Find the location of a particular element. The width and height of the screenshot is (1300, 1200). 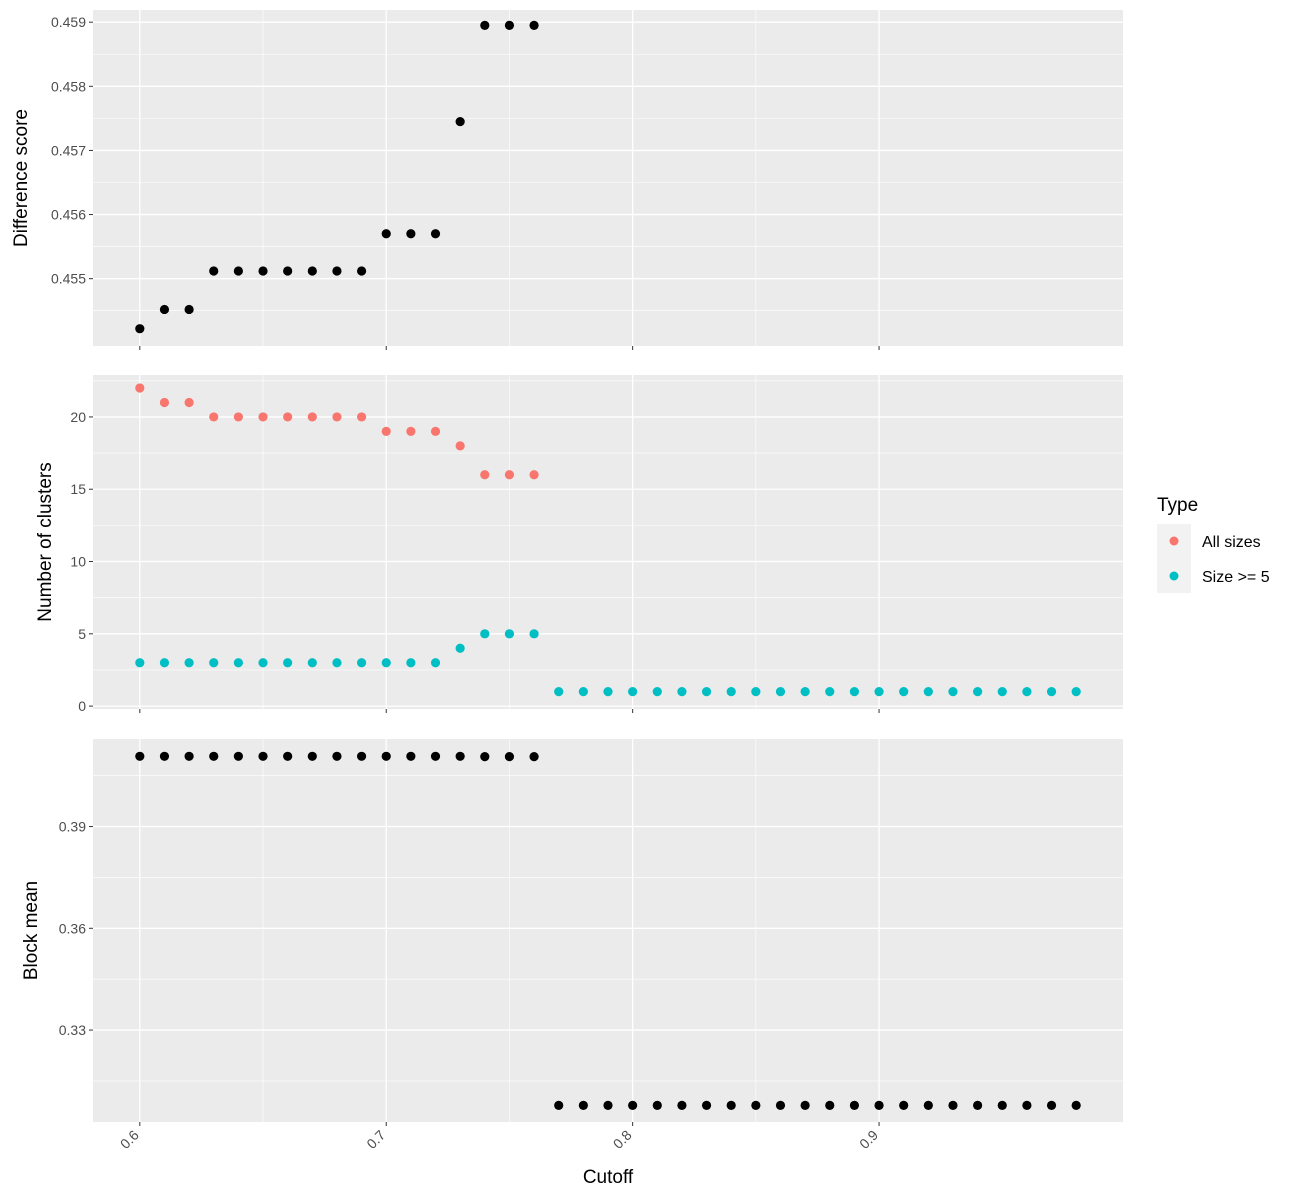

y-tick-label: 0.455 is located at coordinates (68, 279).